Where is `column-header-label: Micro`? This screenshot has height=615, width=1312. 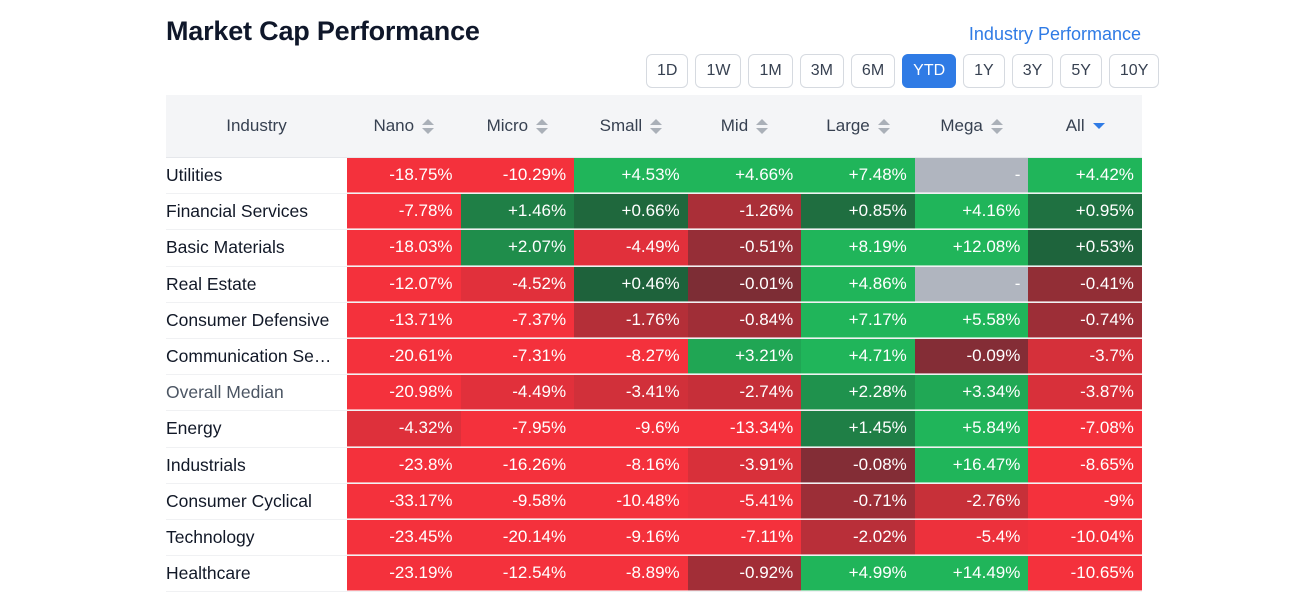
column-header-label: Micro is located at coordinates (507, 125).